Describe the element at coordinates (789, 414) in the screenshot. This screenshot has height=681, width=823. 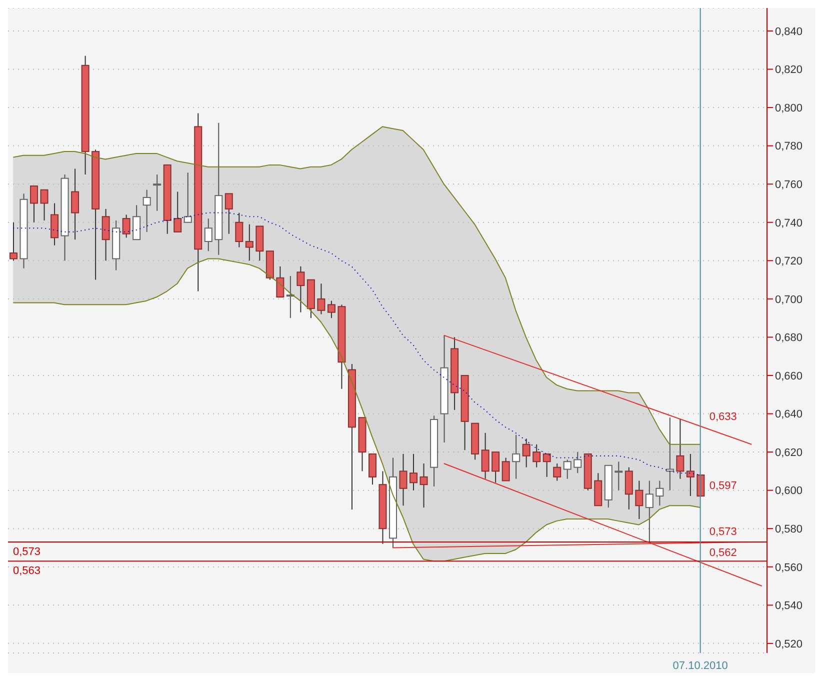
I see `y-tick-label: 0,640` at that location.